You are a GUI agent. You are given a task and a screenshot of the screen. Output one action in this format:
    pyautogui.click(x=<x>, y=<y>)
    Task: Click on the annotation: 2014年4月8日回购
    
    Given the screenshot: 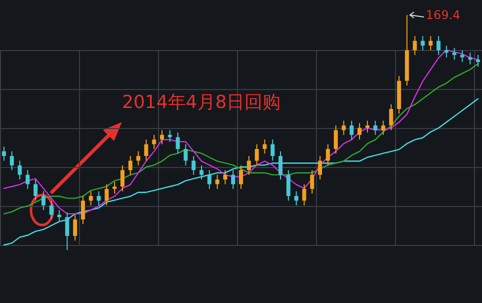 What is the action you would take?
    pyautogui.click(x=201, y=102)
    